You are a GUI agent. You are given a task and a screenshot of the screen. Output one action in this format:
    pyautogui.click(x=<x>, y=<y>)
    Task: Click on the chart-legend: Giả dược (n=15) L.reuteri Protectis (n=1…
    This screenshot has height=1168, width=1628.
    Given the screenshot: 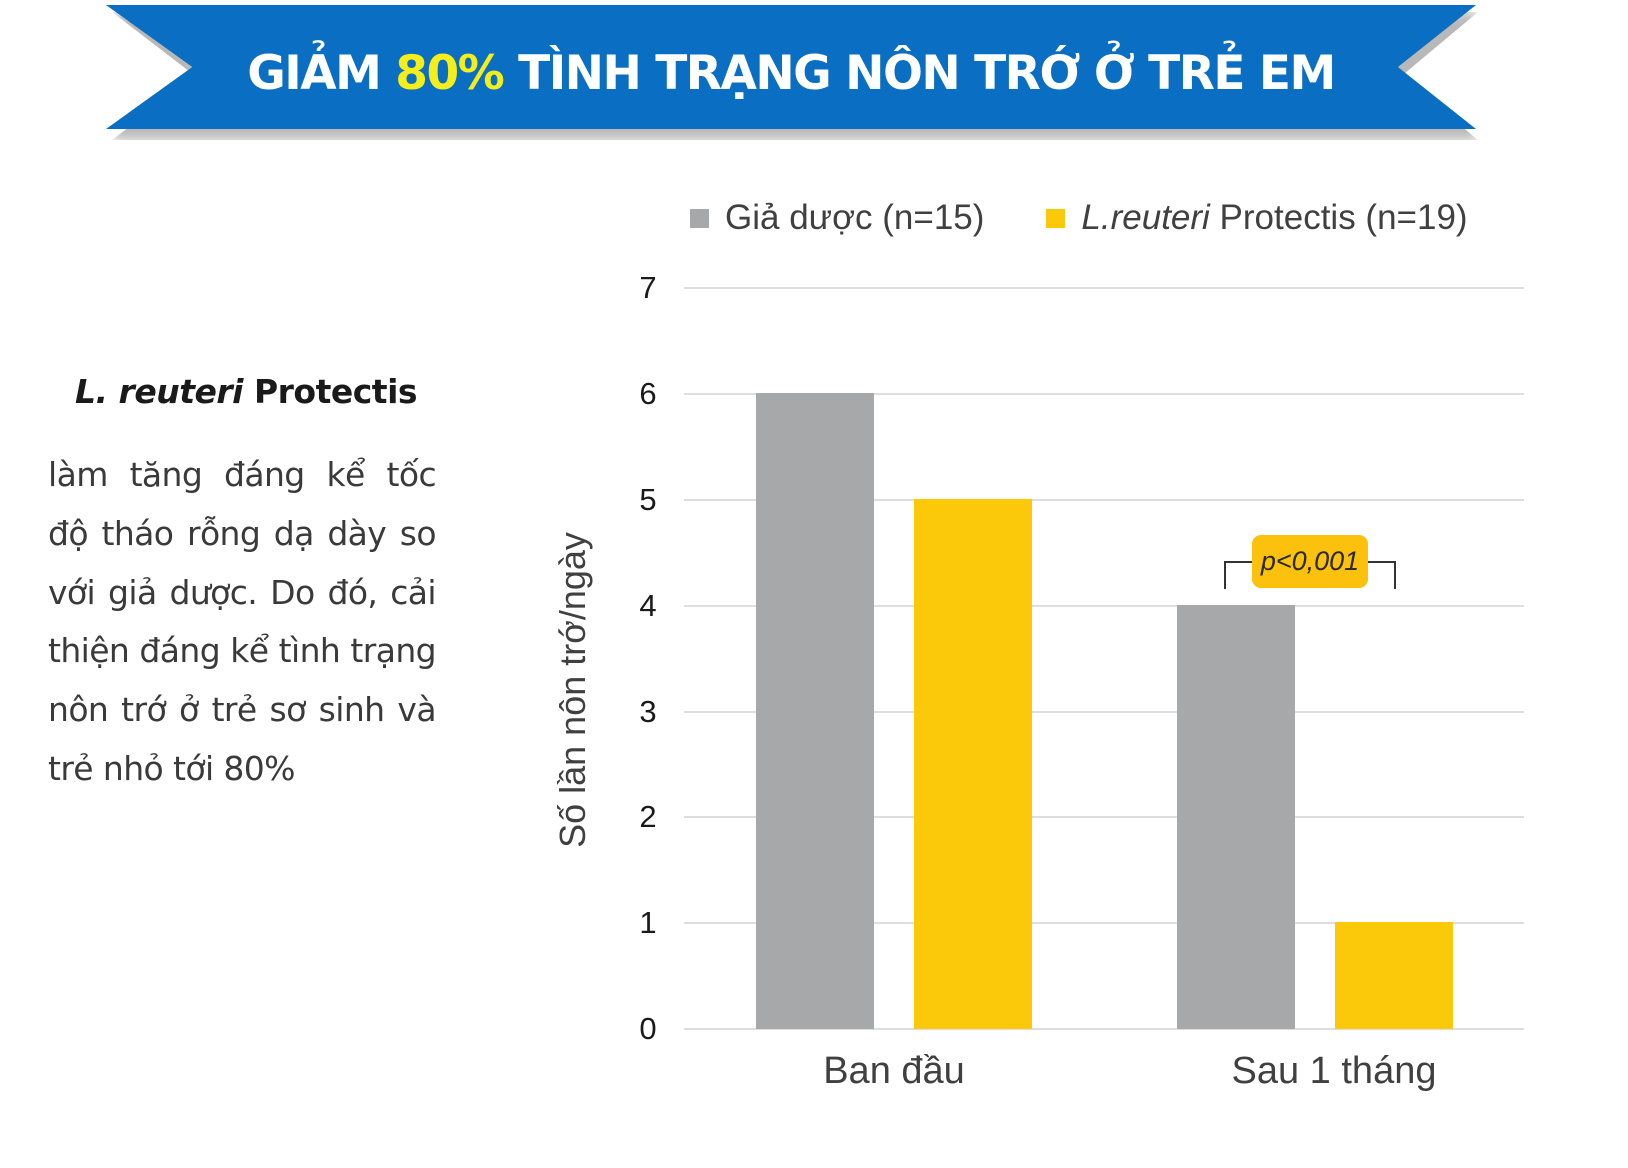 What is the action you would take?
    pyautogui.click(x=1079, y=218)
    